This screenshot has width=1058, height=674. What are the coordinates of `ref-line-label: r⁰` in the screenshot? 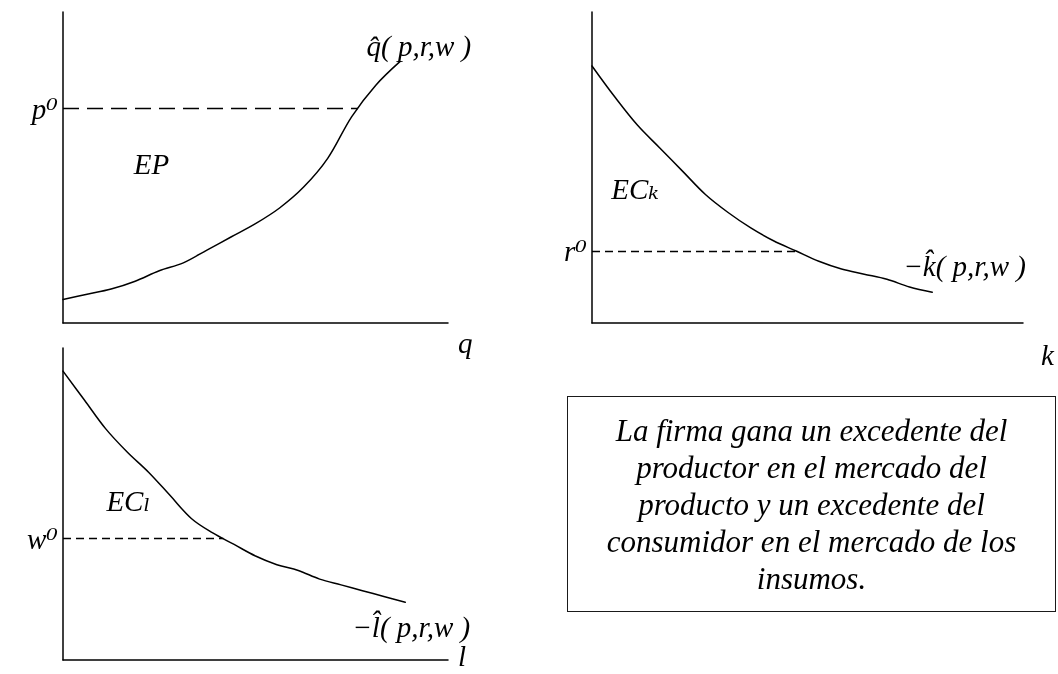 It's located at (576, 251).